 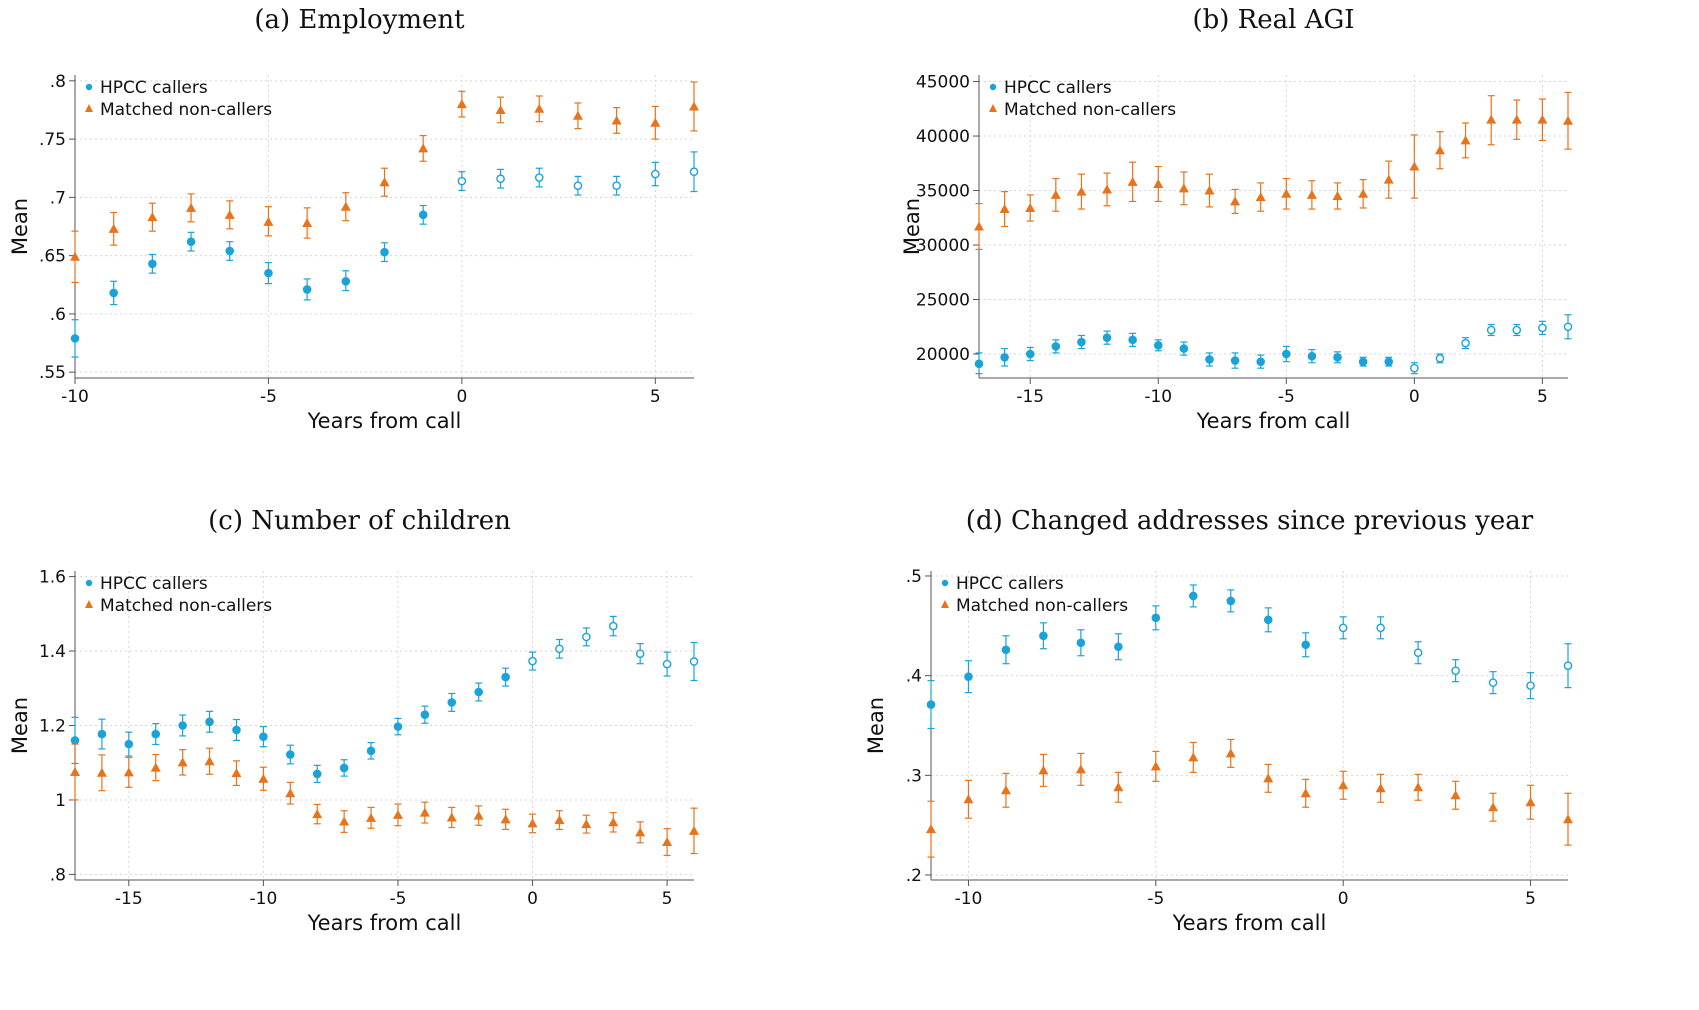 I want to click on legend-label-callers: HPCC callers, so click(x=154, y=88).